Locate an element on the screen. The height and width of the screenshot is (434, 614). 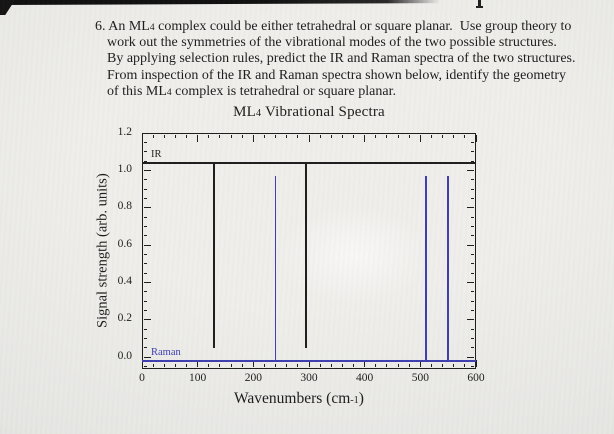
x-tick-label: 100 is located at coordinates (198, 378).